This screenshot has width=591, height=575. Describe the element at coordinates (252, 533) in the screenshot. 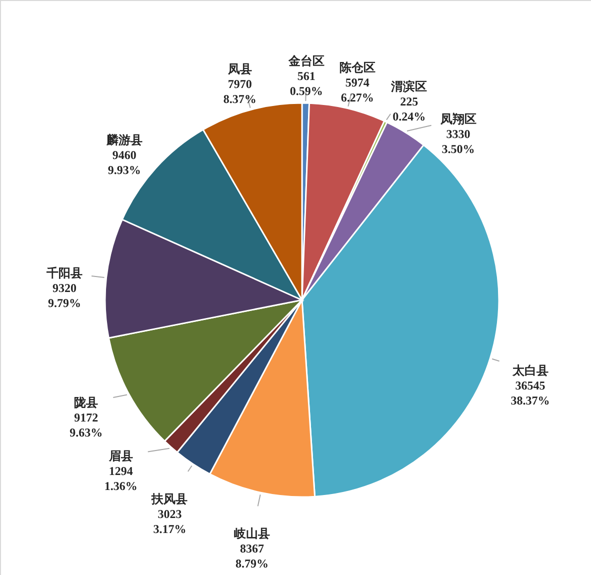

I see `slice-label: 岐山县` at that location.